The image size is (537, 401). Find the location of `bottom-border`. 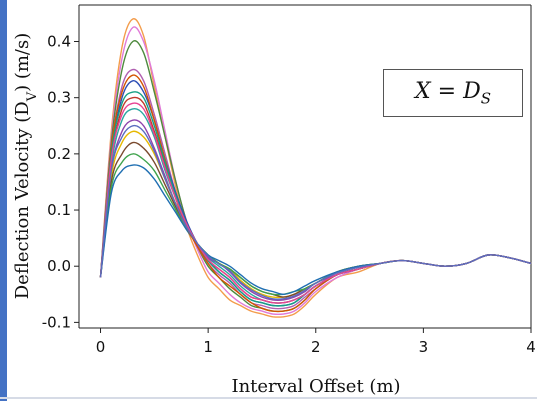

bottom-border is located at coordinates (268, 398).